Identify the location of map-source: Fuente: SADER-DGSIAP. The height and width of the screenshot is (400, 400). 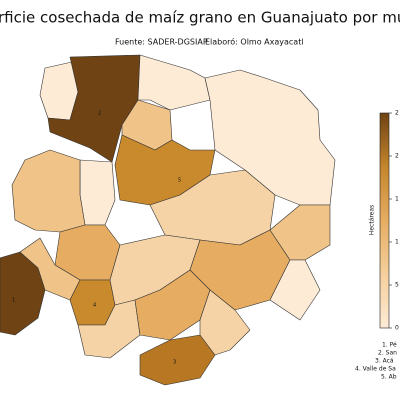
(161, 42).